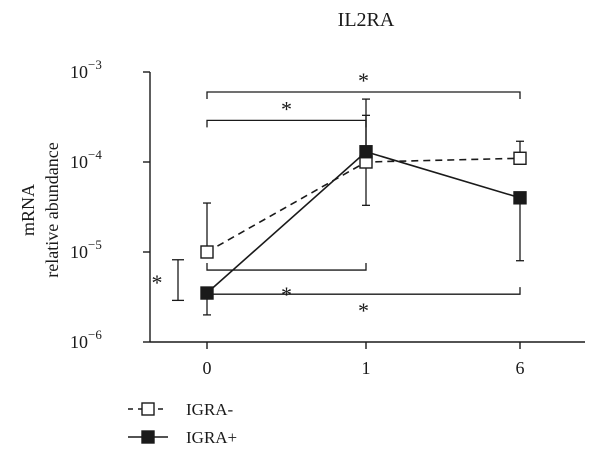  Describe the element at coordinates (28, 210) in the screenshot. I see `y-axis-label-line1: mRNA` at that location.